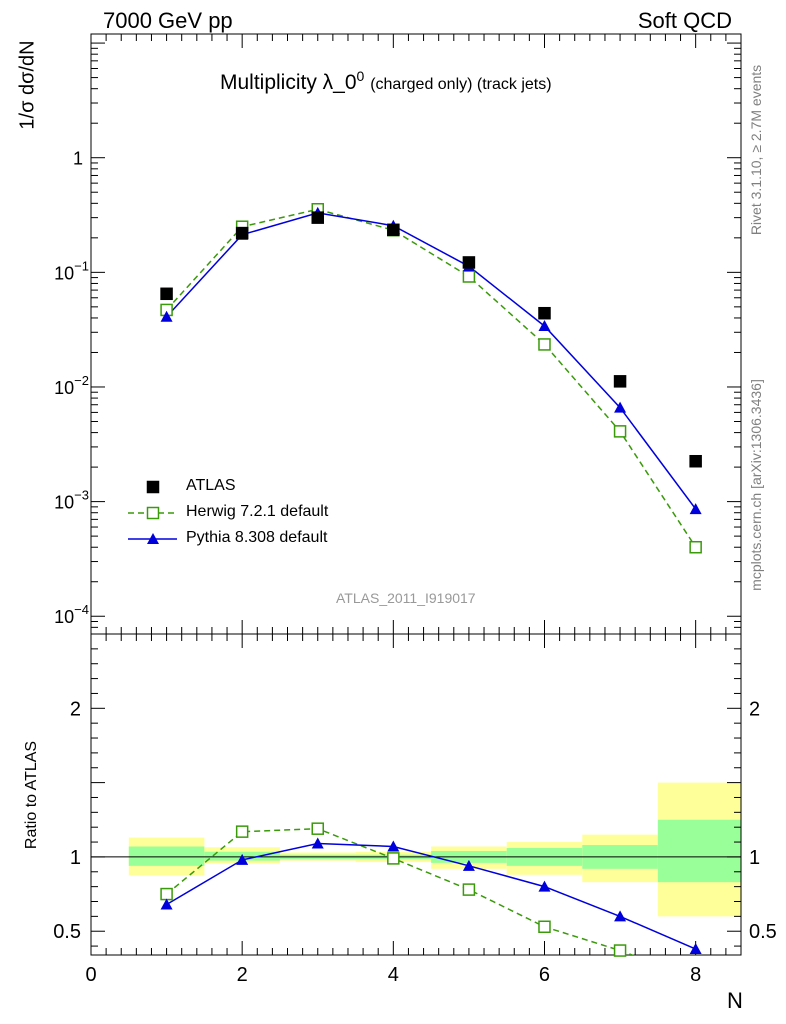 The height and width of the screenshot is (1024, 786). I want to click on legend-label-pythia: Pythia 8.308 default, so click(257, 537).